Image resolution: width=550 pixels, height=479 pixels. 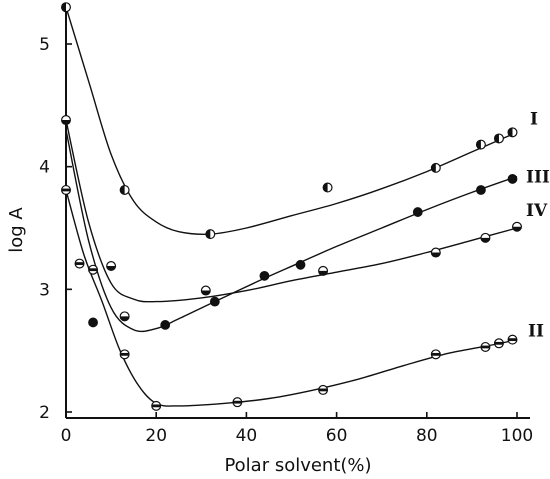 What do you see at coordinates (247, 436) in the screenshot?
I see `x-tick-label: 40` at bounding box center [247, 436].